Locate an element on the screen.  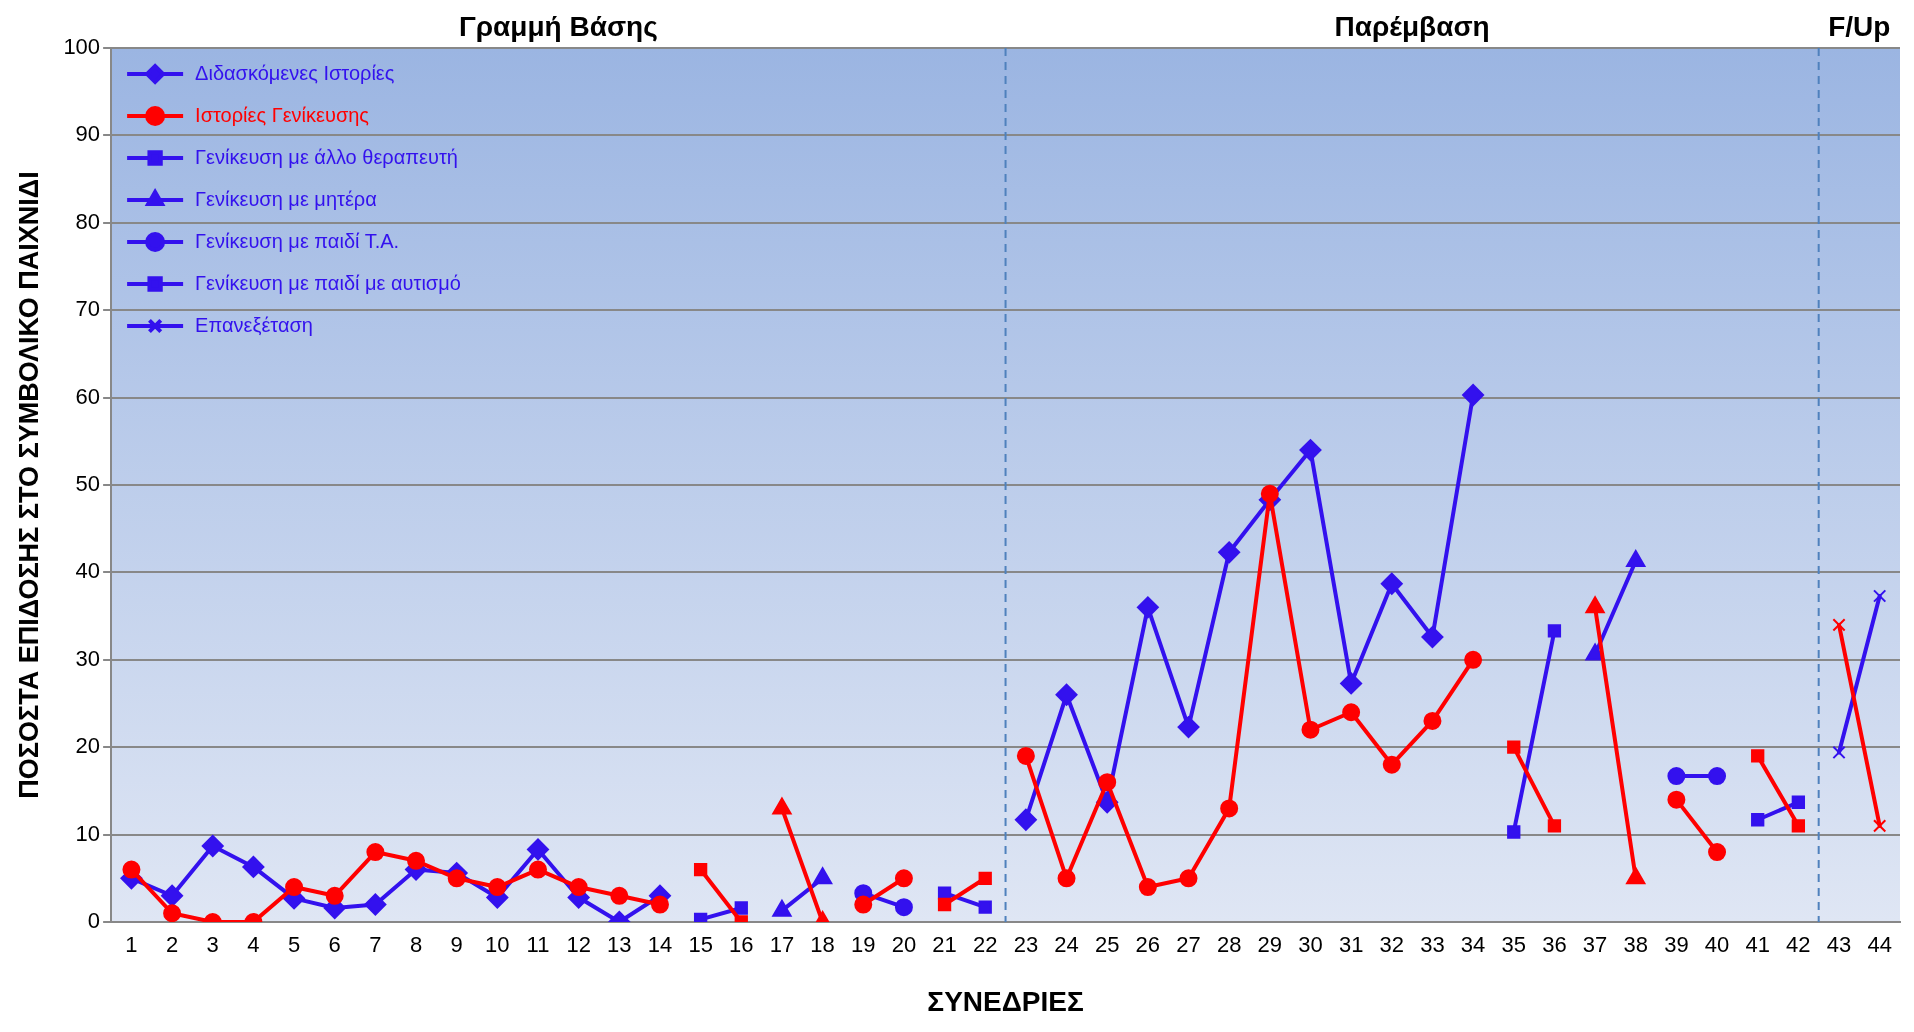
y-tick-label: 50 is located at coordinates (88, 484).